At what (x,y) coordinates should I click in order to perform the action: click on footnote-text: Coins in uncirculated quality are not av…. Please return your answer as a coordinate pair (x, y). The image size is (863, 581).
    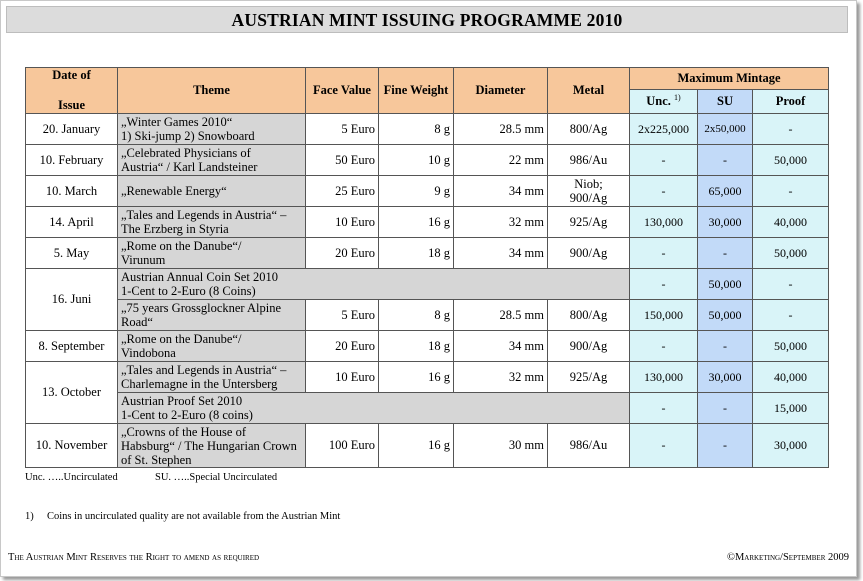
    Looking at the image, I should click on (194, 516).